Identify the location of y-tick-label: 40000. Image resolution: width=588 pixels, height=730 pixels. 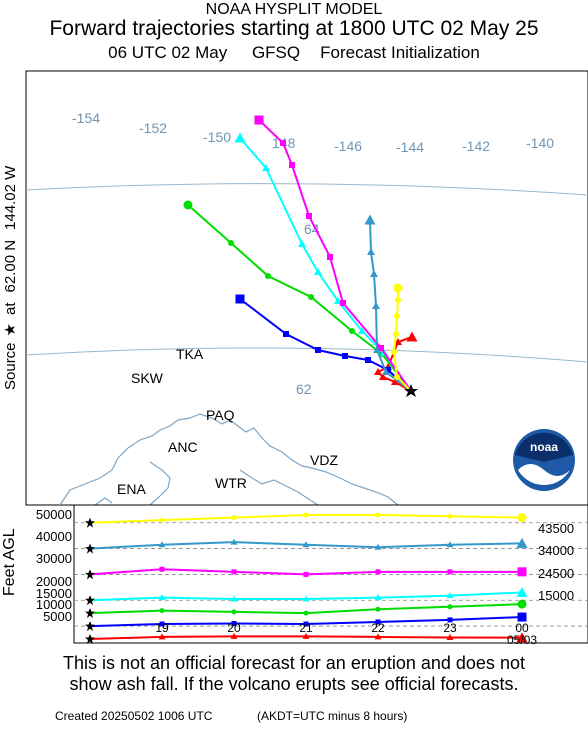
(54, 536).